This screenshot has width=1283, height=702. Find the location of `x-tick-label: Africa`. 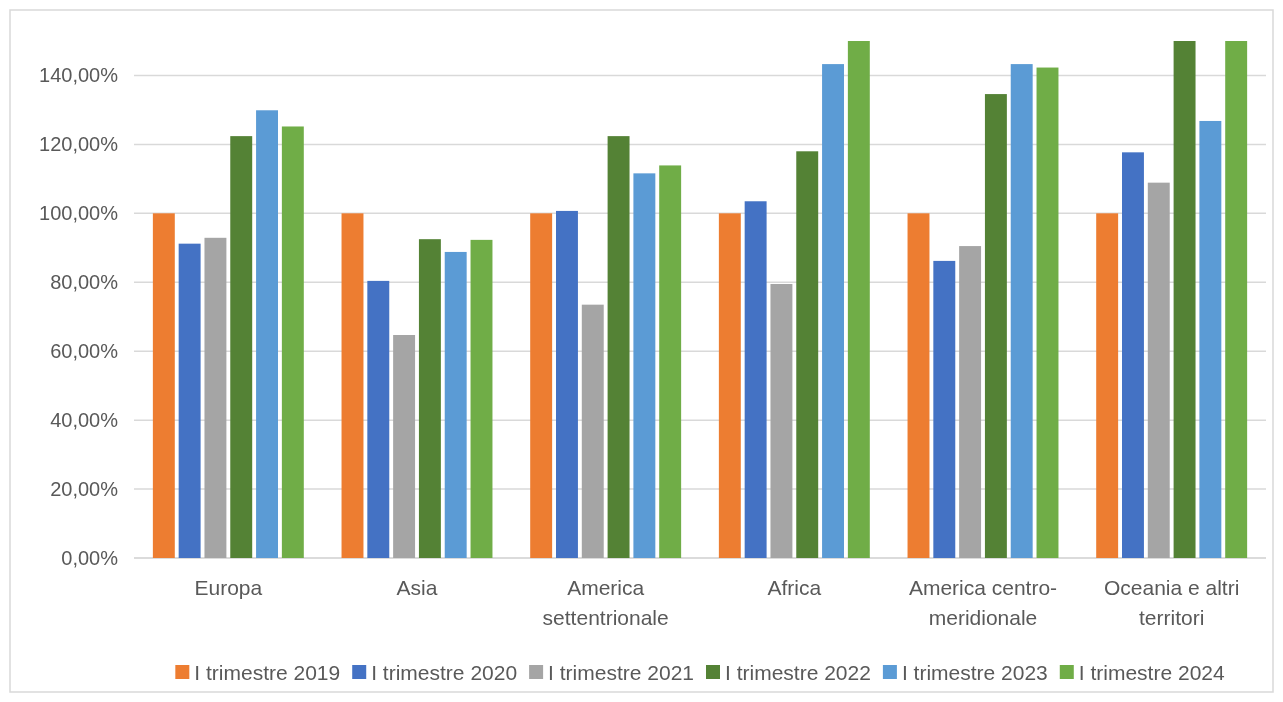

x-tick-label: Africa is located at coordinates (794, 587).